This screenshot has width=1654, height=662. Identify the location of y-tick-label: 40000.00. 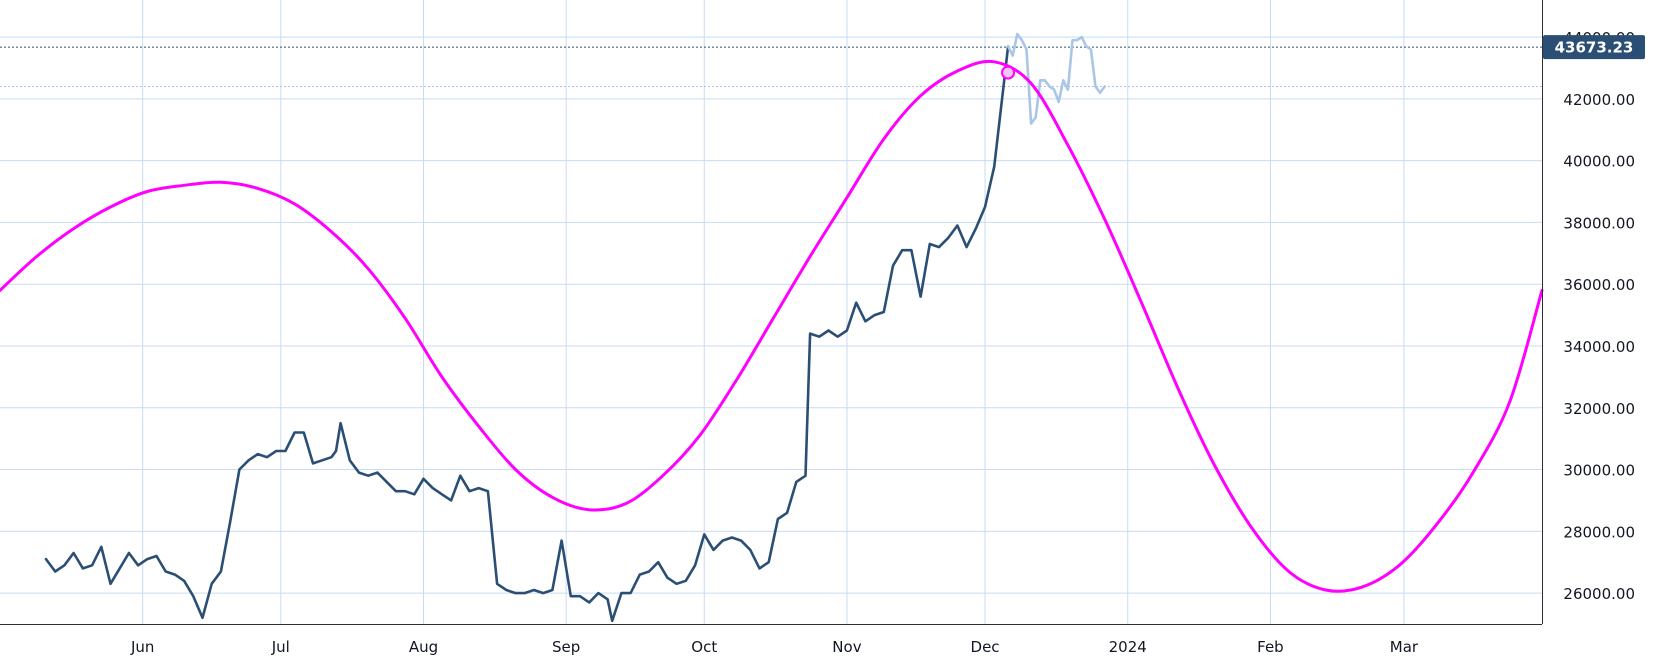
(1599, 162).